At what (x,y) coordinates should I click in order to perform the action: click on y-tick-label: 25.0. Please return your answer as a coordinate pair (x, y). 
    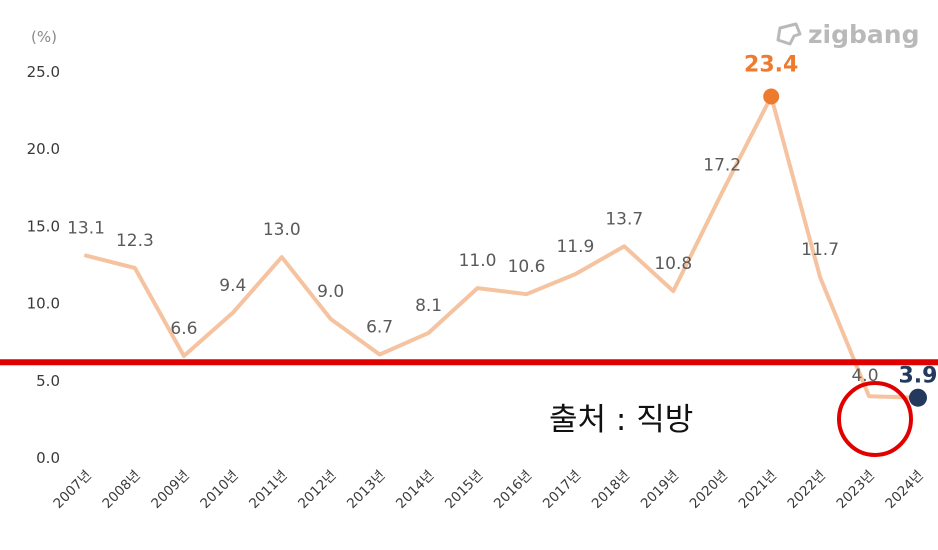
    Looking at the image, I should click on (43, 72).